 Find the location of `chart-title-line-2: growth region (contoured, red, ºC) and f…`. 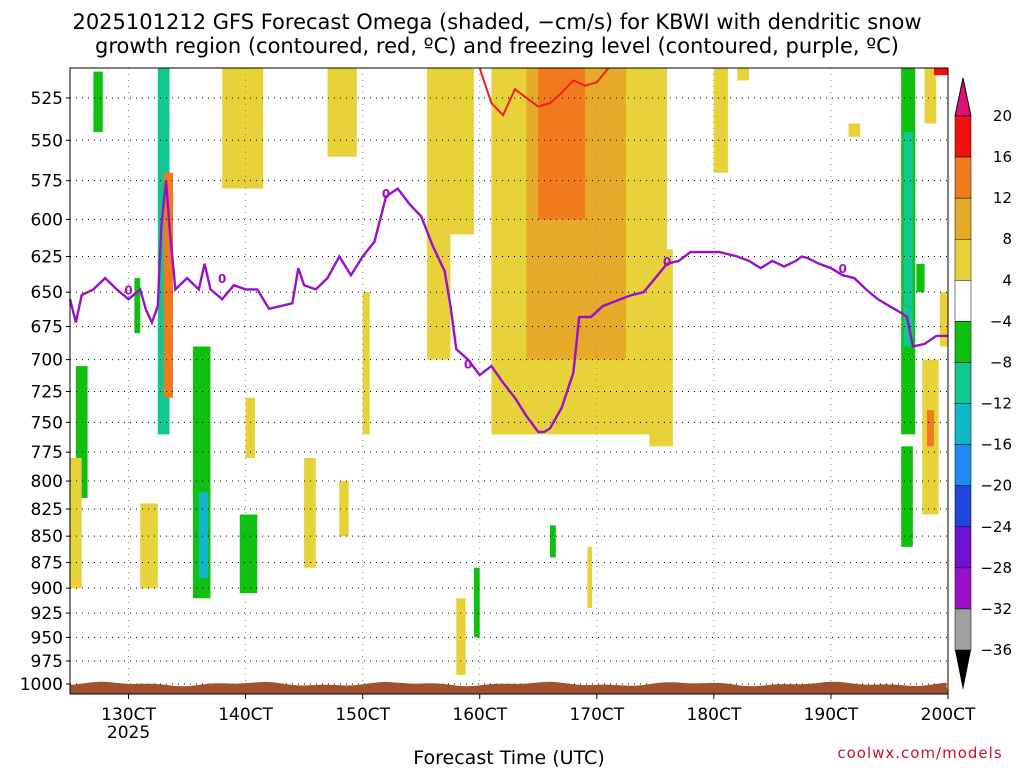

chart-title-line-2: growth region (contoured, red, ºC) and f… is located at coordinates (497, 46).